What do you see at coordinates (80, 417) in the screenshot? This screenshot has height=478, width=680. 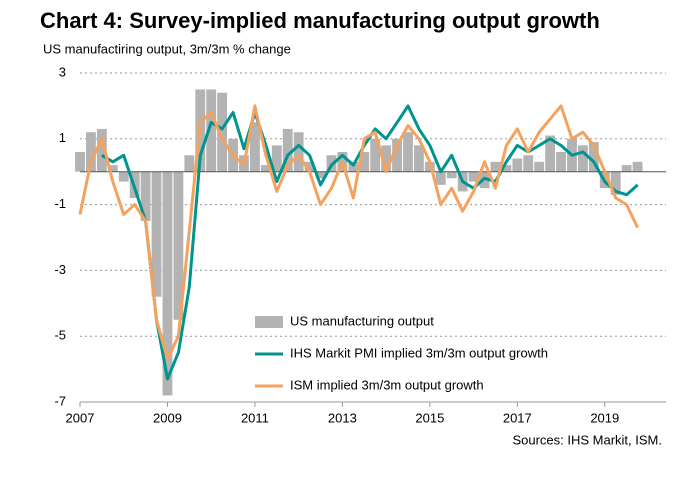 I see `x-tick-label: 2007` at bounding box center [80, 417].